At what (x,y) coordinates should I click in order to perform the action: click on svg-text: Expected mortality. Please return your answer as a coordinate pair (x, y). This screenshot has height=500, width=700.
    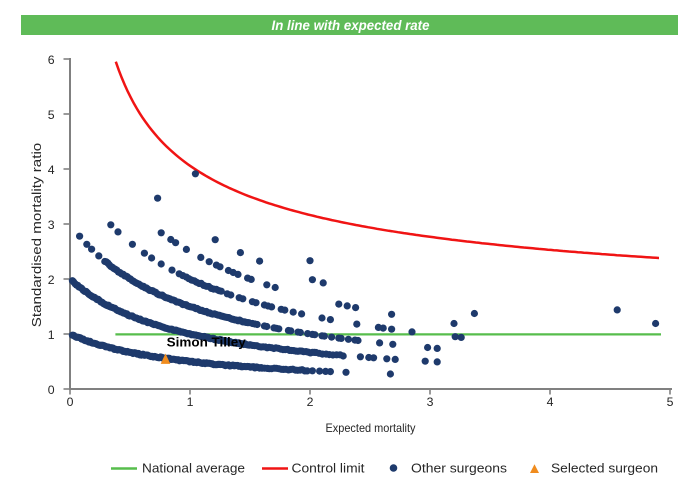
    Looking at the image, I should click on (371, 428).